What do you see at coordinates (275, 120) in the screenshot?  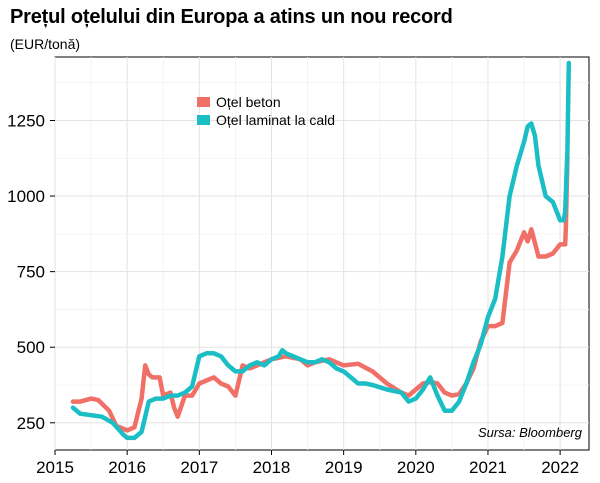 I see `legend-label-2: Oțel laminat la cald` at bounding box center [275, 120].